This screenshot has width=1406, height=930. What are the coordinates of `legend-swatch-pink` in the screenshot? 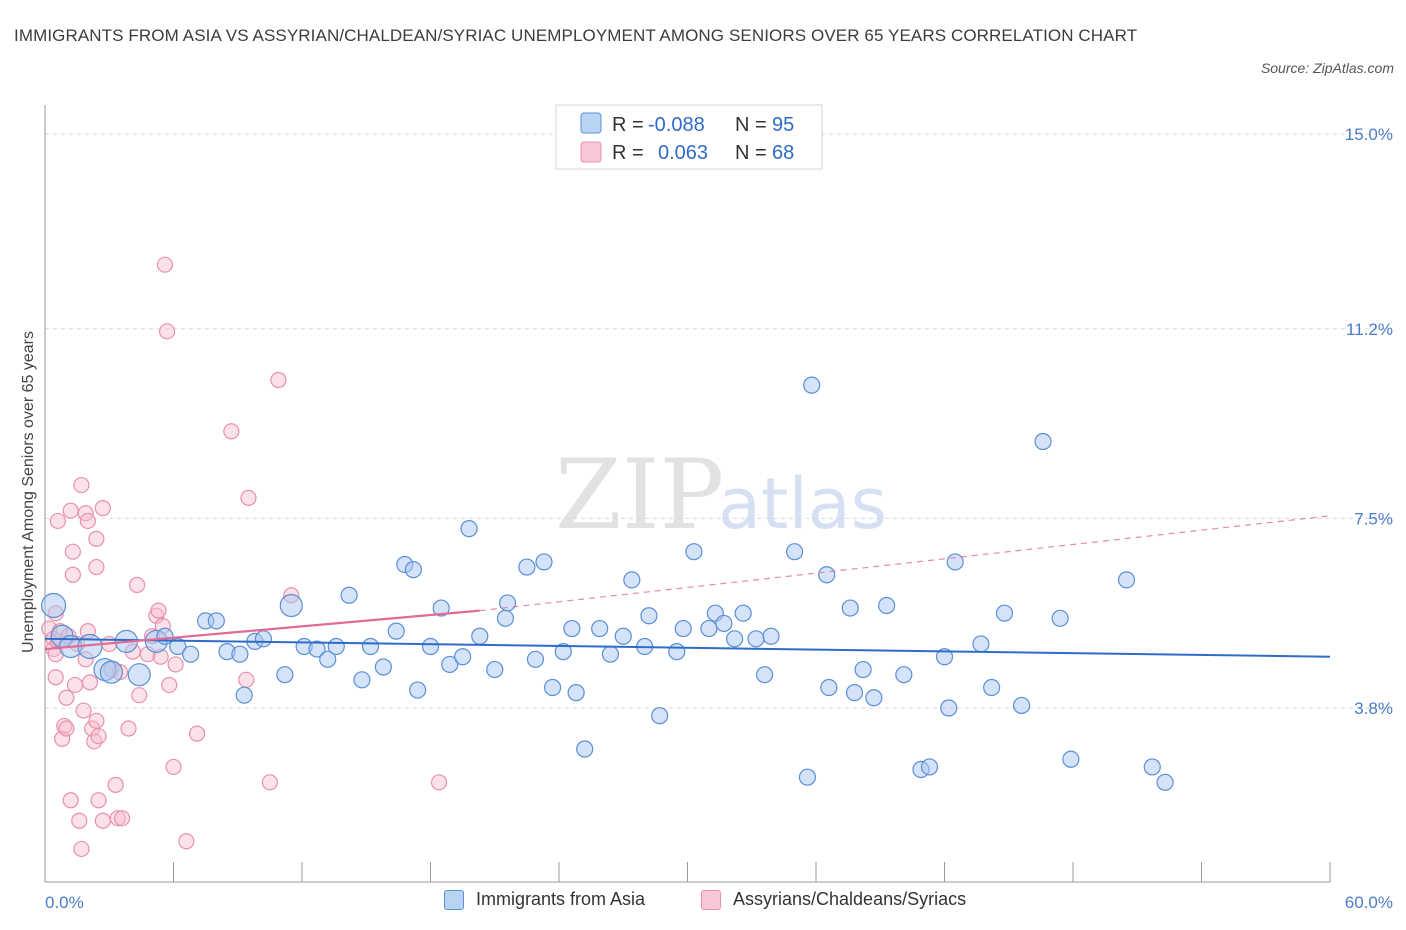 It's located at (591, 152).